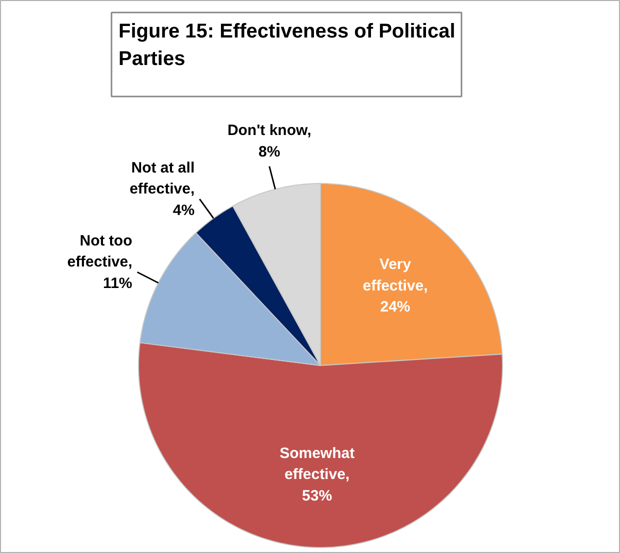 The image size is (620, 553). What do you see at coordinates (317, 474) in the screenshot?
I see `slice-label: Somewhat effective, 53%` at bounding box center [317, 474].